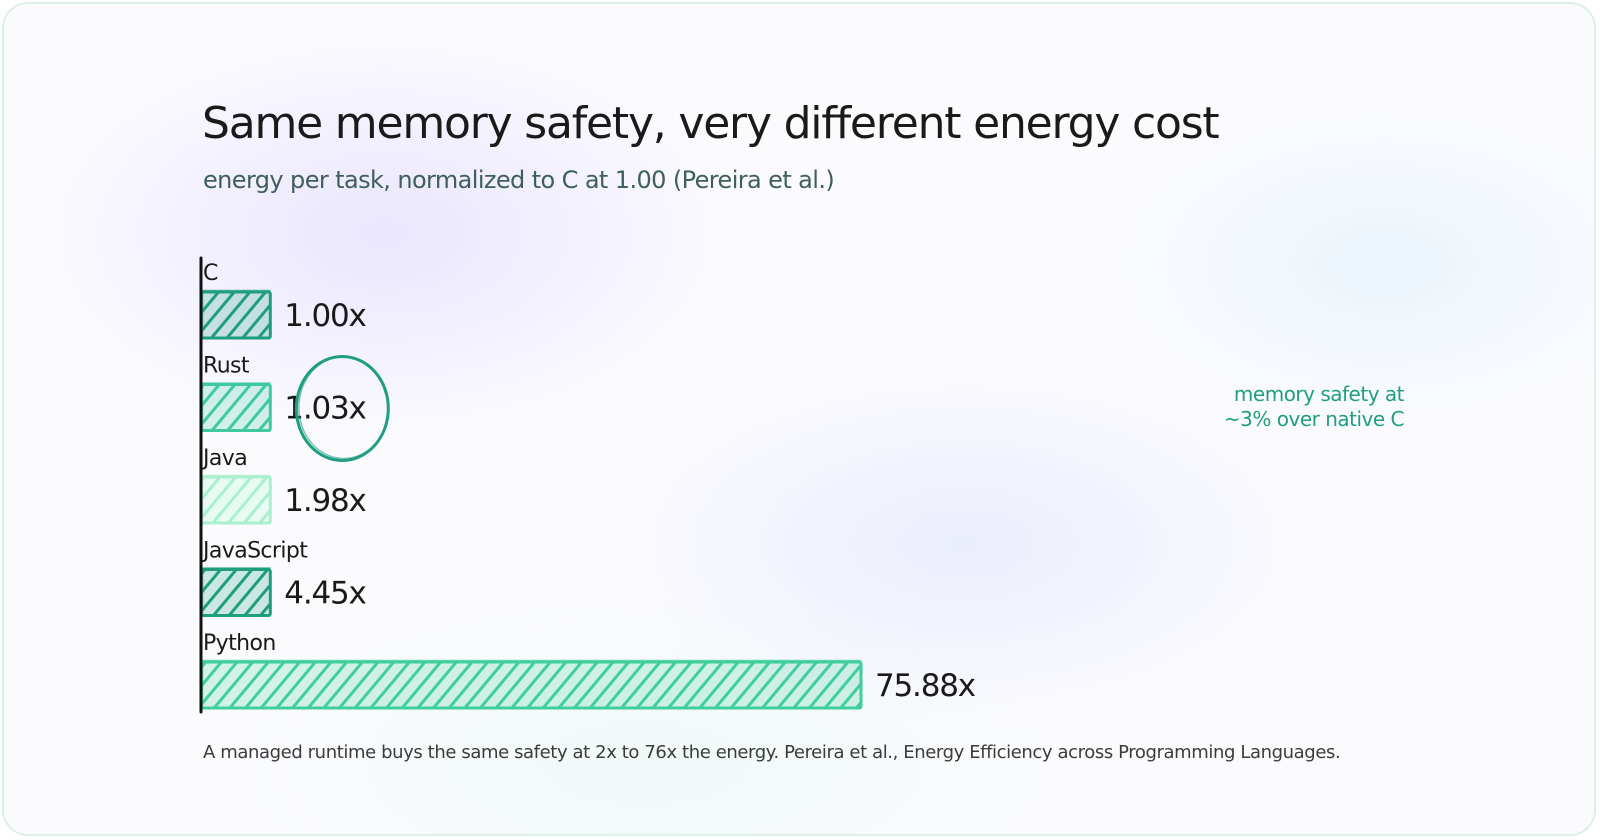  I want to click on bar-javascript, so click(235, 592).